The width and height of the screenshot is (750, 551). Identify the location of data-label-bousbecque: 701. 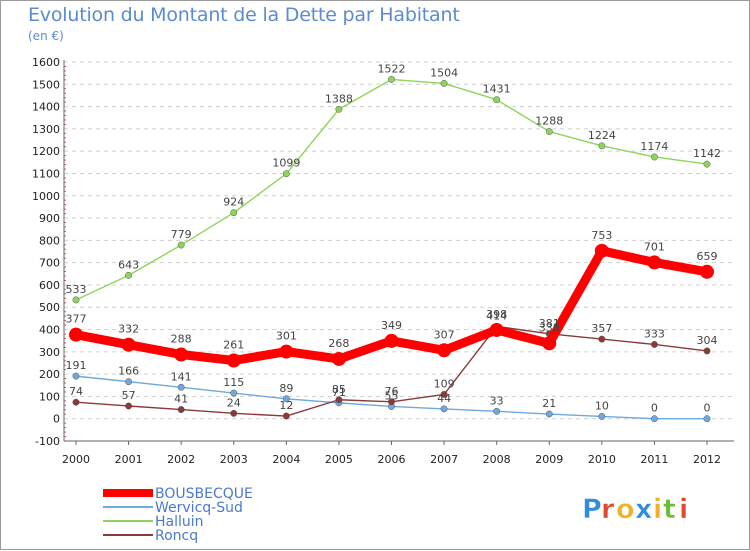
(654, 246).